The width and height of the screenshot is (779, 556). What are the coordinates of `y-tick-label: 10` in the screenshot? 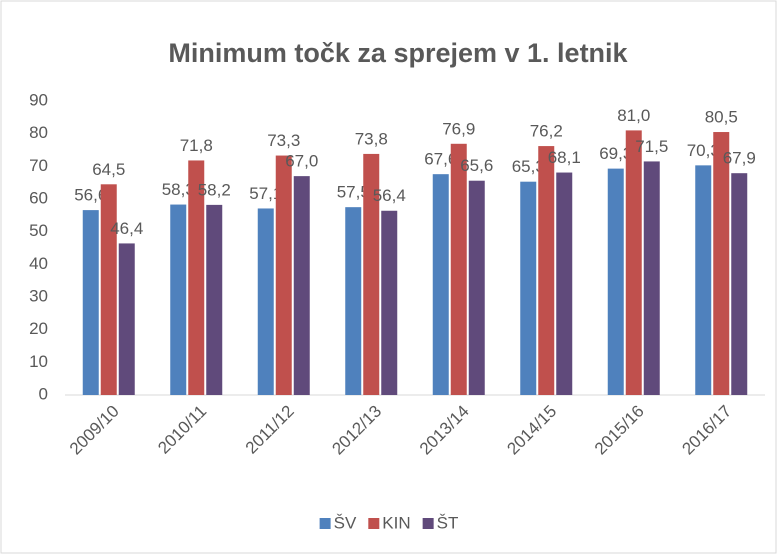 It's located at (38, 361).